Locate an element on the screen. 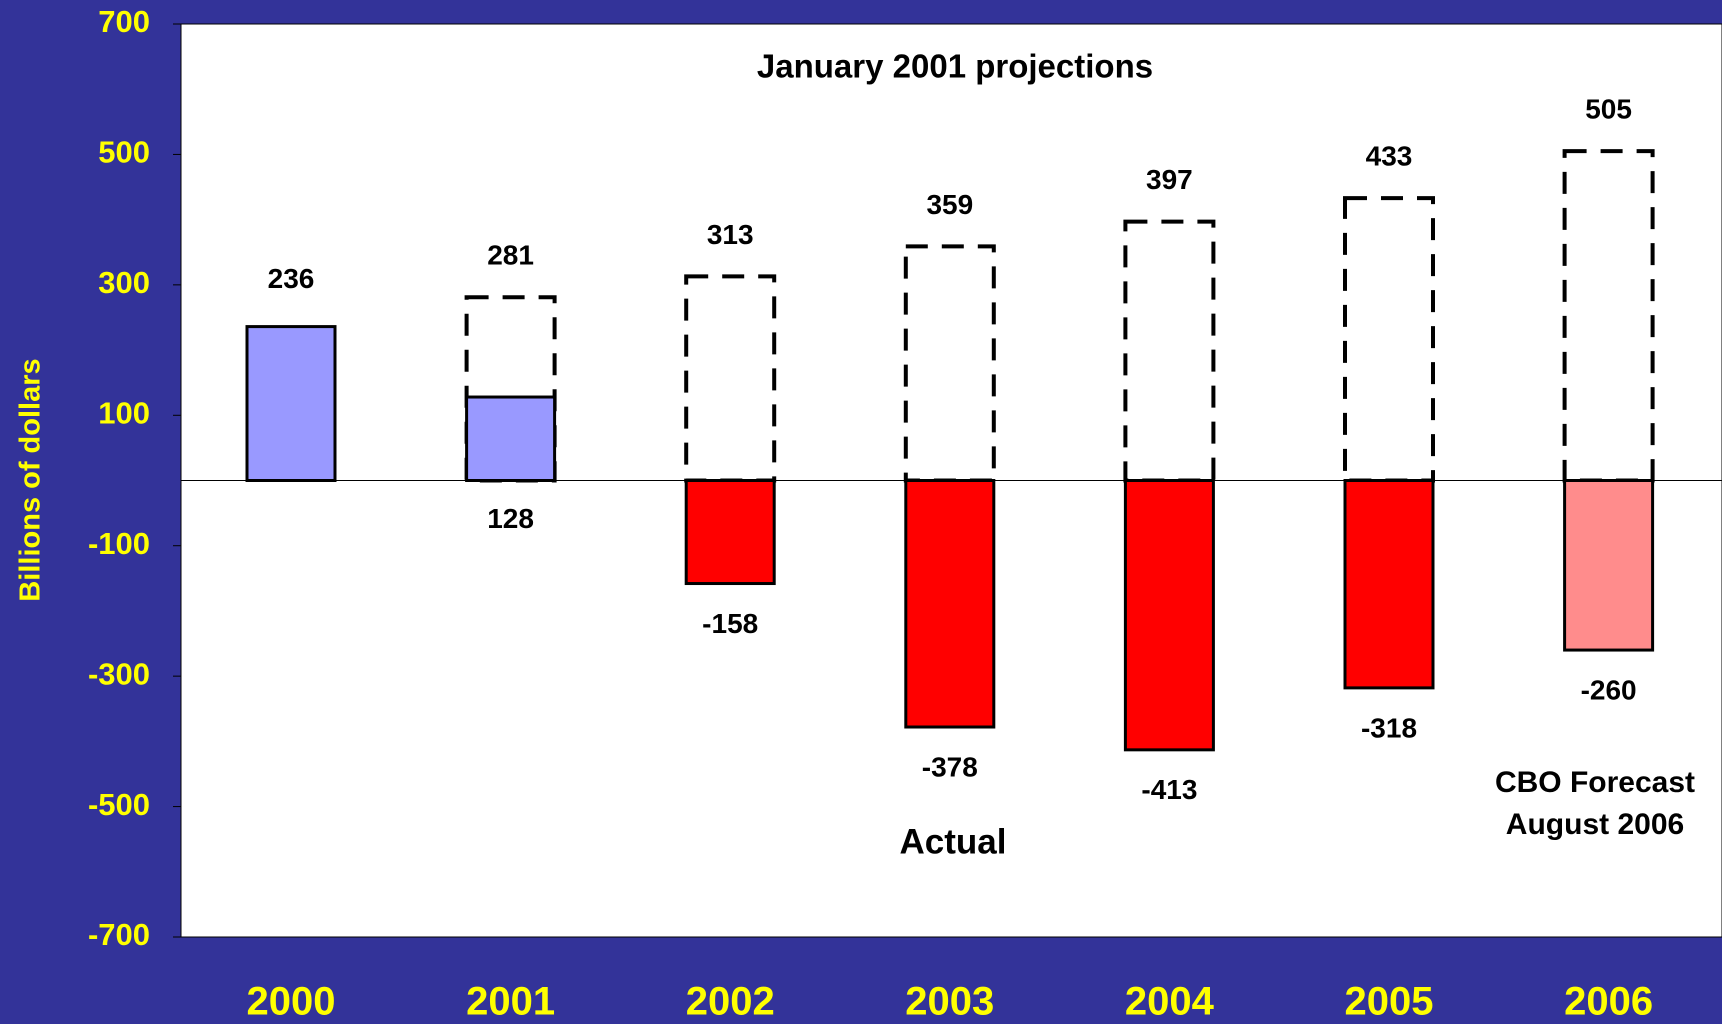 Image resolution: width=1722 pixels, height=1024 pixels. x-tick-label: 2002 is located at coordinates (730, 1002).